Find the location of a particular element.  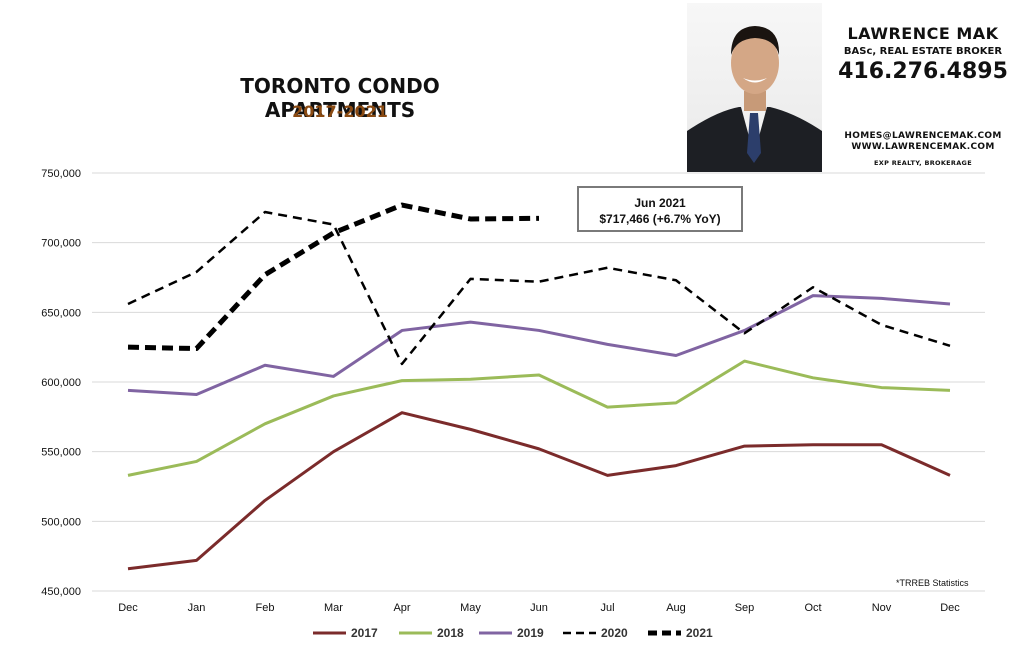

callout-line-2: $717,466 (+6.7% YoY) is located at coordinates (660, 219).